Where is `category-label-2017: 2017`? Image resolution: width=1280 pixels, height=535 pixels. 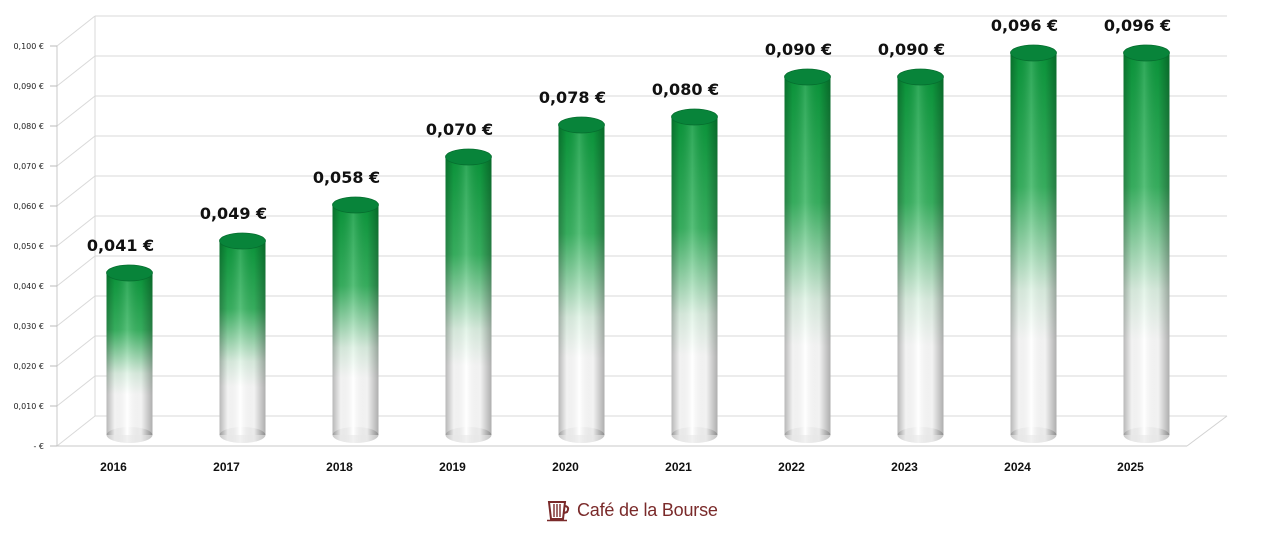 category-label-2017: 2017 is located at coordinates (226, 467).